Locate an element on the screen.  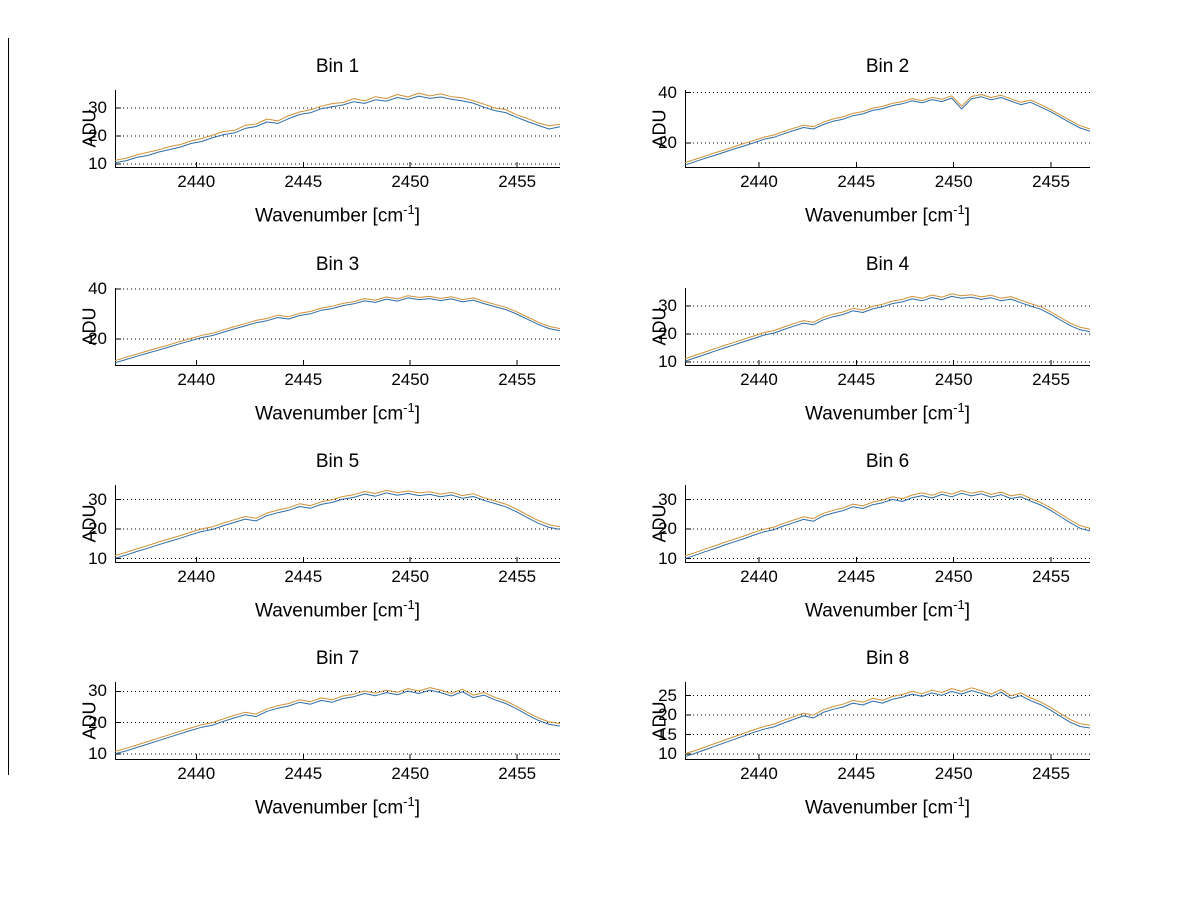
chart-title: Bin 1 is located at coordinates (337, 66).